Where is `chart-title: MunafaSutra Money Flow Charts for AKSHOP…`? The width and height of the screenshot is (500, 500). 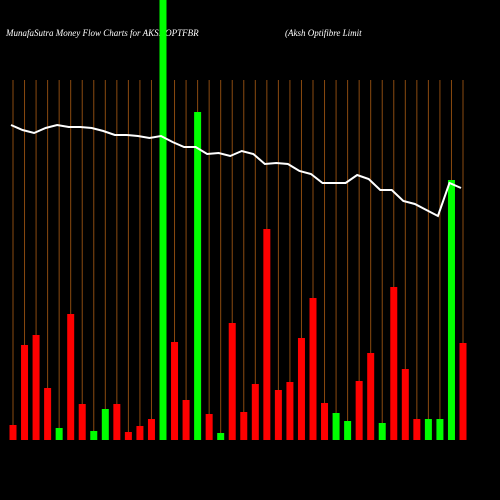
chart-title: MunafaSutra Money Flow Charts for AKSHOP… is located at coordinates (102, 33).